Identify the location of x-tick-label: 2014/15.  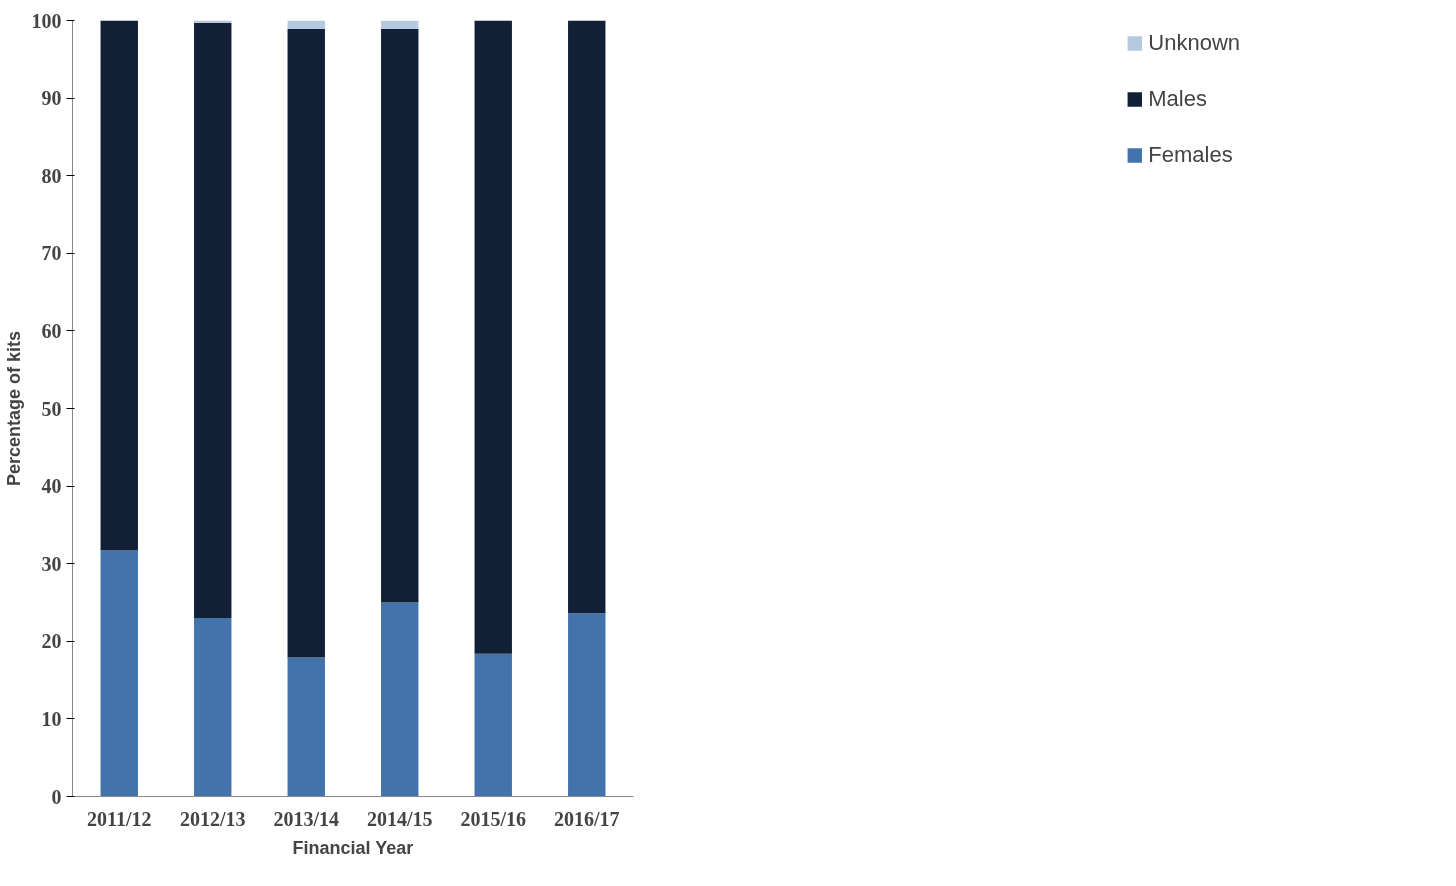
(399, 818).